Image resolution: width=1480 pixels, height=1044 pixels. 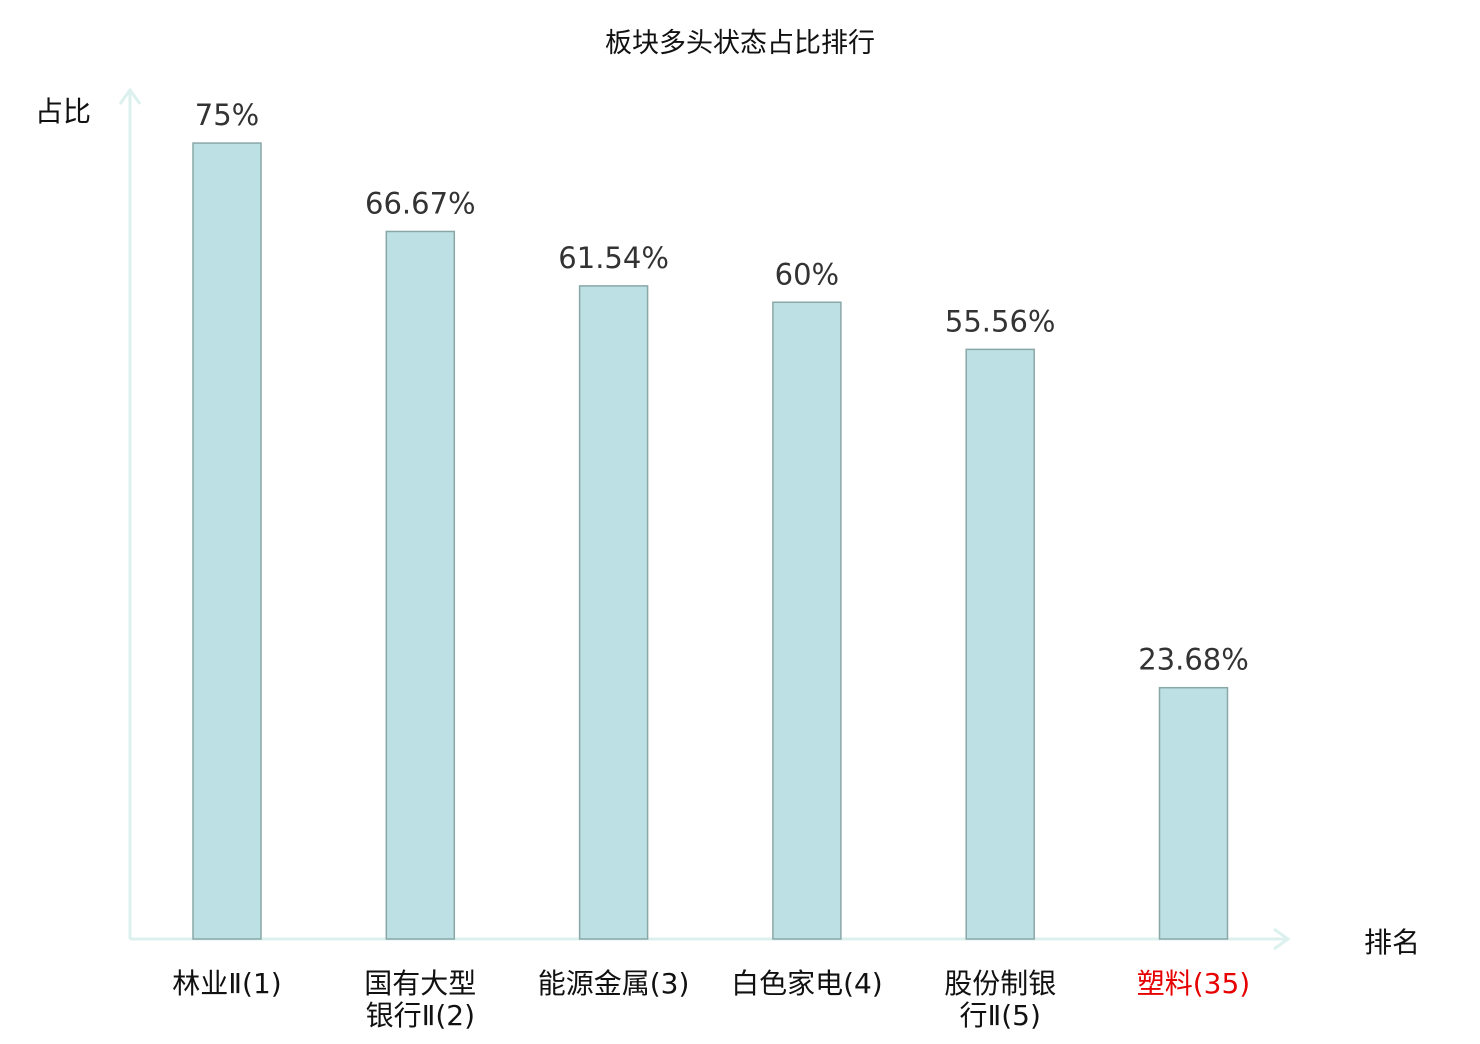 I want to click on data-label: 60%, so click(x=807, y=274).